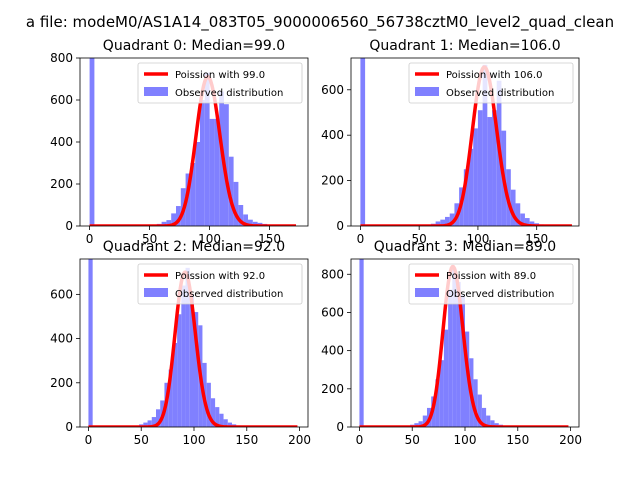  I want to click on y-tick-label: 800, so click(332, 274).